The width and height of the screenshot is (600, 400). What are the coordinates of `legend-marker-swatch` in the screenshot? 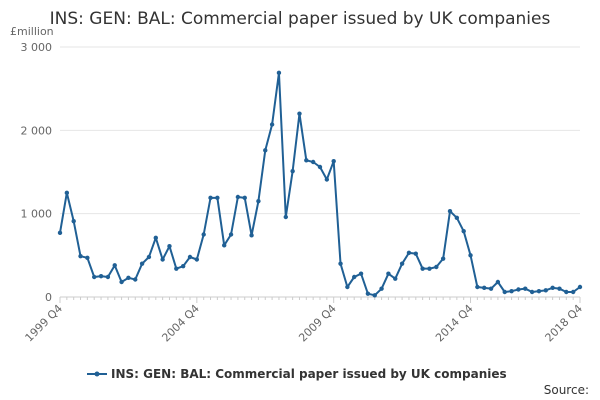 It's located at (97, 374).